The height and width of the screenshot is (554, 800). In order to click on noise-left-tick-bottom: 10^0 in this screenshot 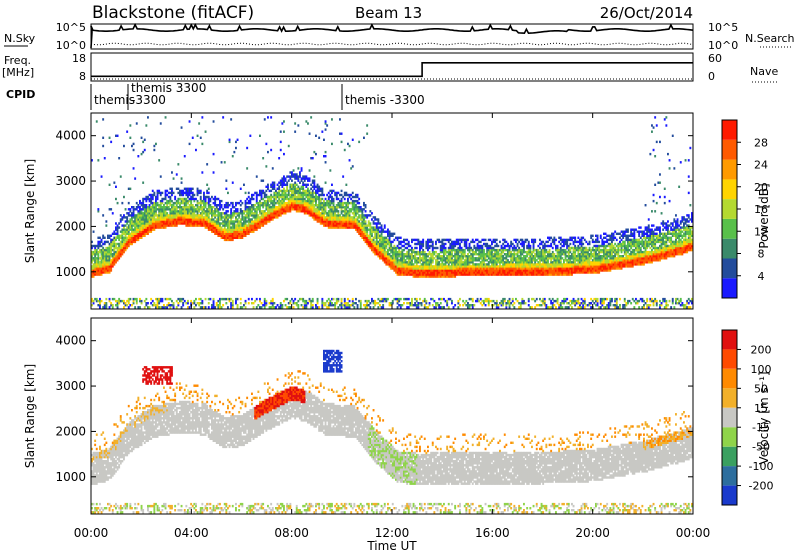, I will do `click(71, 45)`.